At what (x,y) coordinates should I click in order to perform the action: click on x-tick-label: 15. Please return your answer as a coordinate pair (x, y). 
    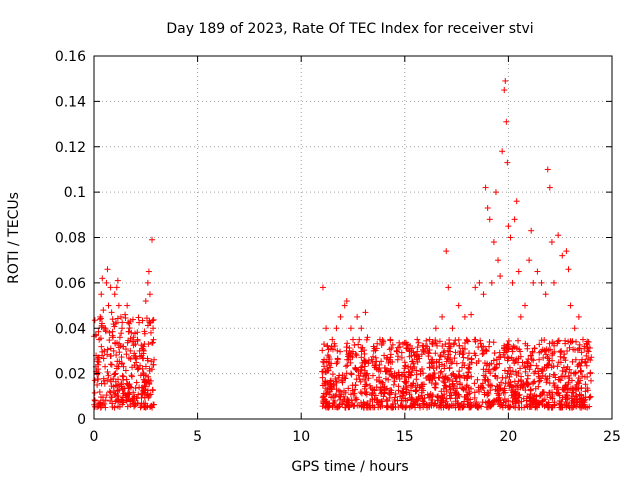
    Looking at the image, I should click on (405, 437).